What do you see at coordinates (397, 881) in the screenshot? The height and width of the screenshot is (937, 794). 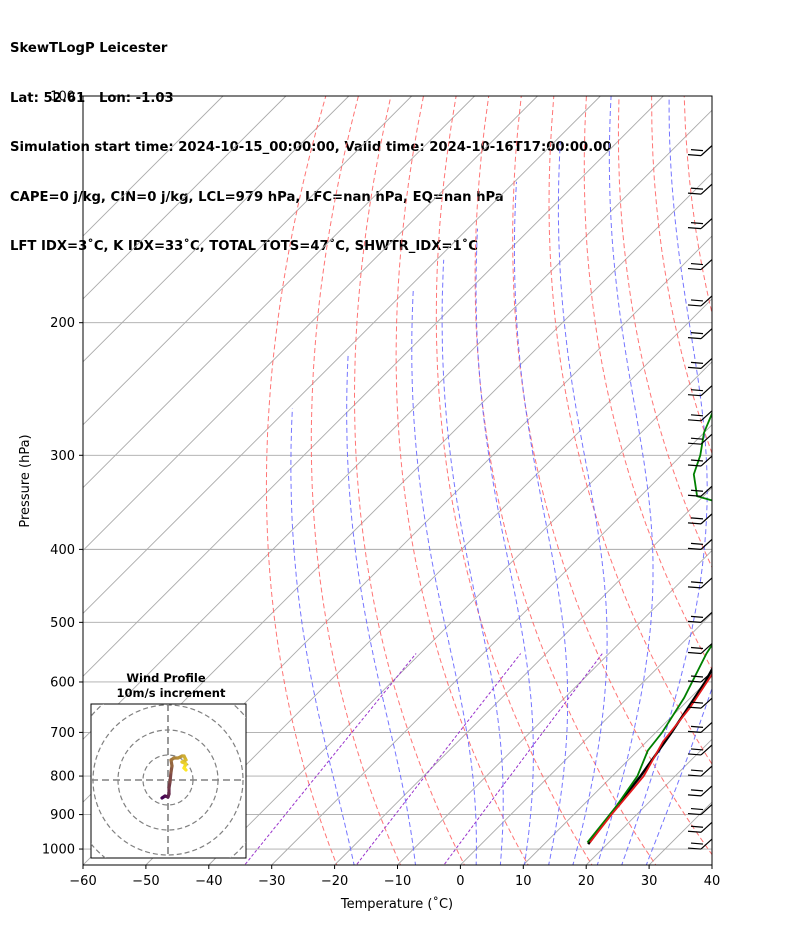 I see `x-tick-label: −10` at bounding box center [397, 881].